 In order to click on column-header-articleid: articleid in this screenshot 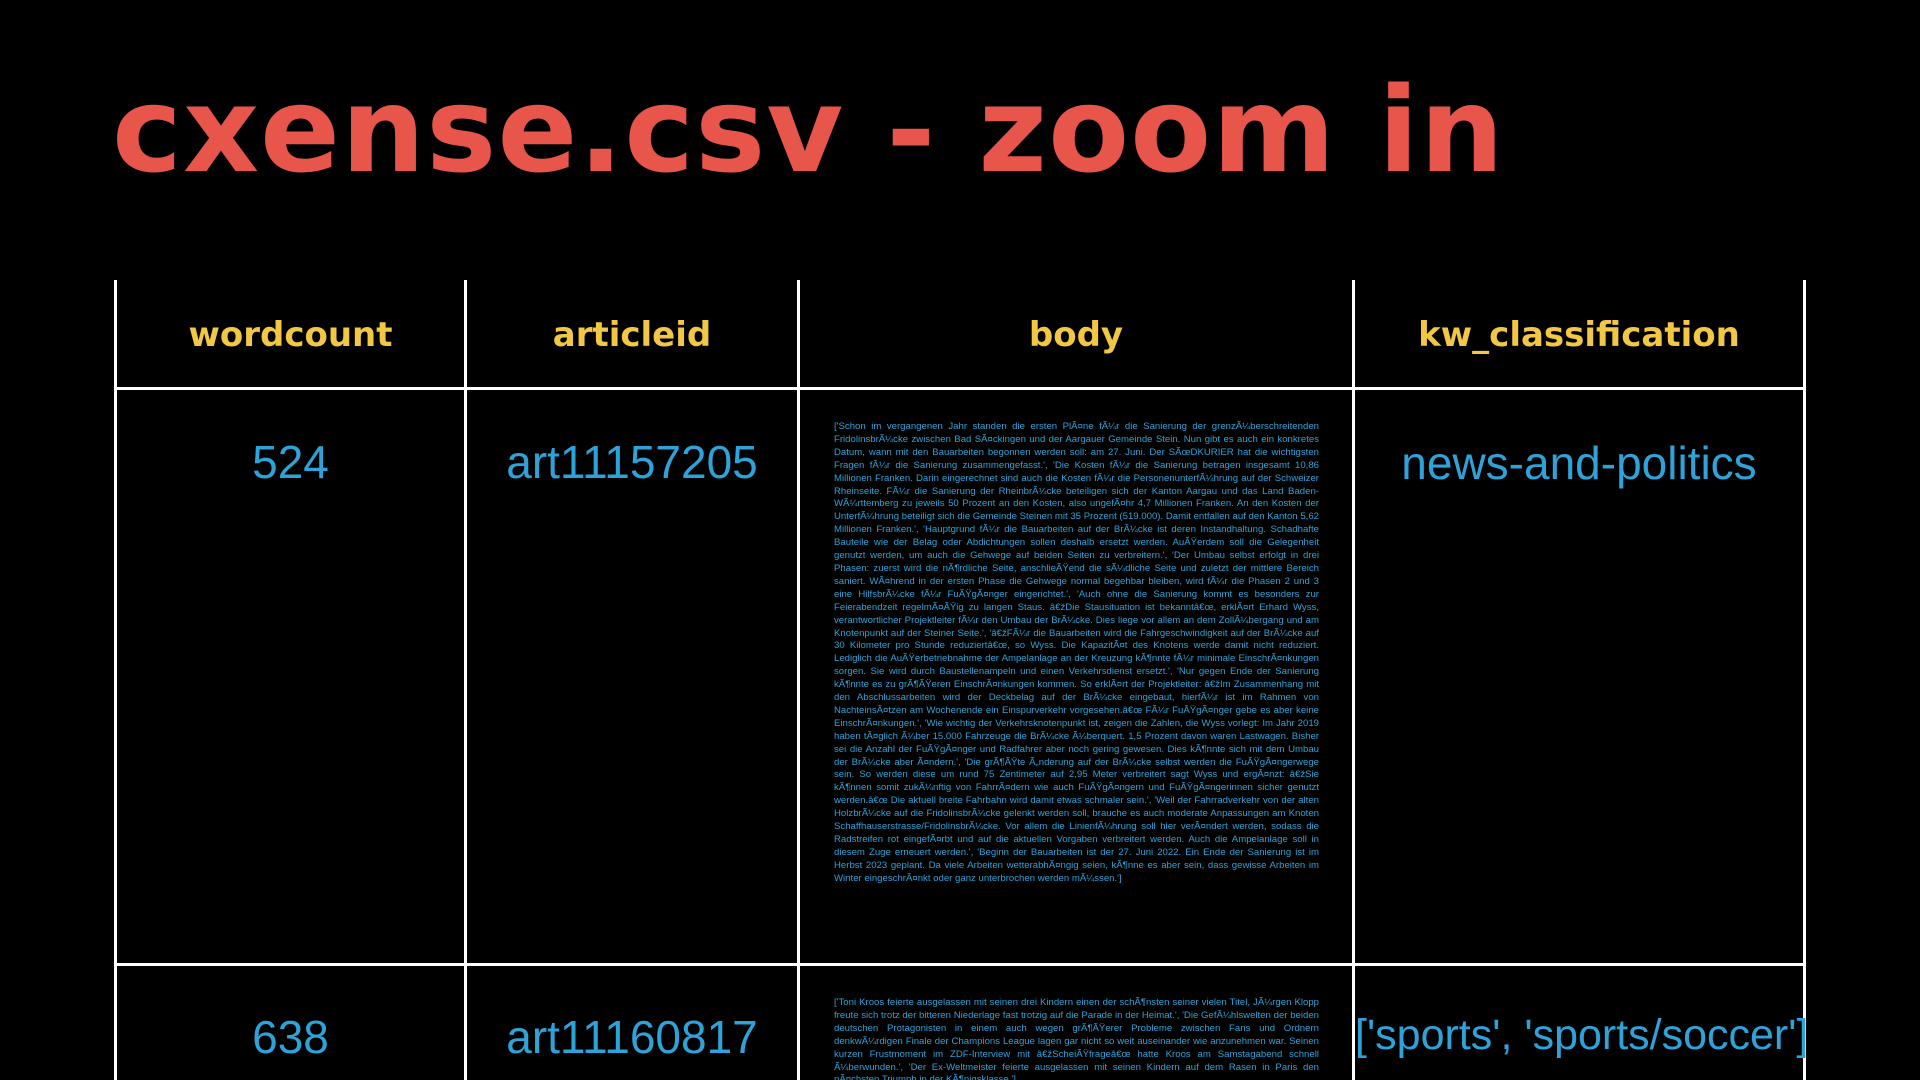, I will do `click(632, 335)`.